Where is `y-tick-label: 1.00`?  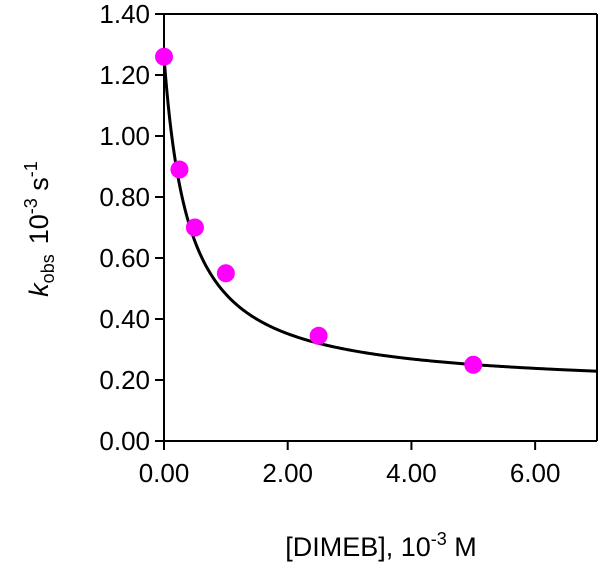 y-tick-label: 1.00 is located at coordinates (124, 136).